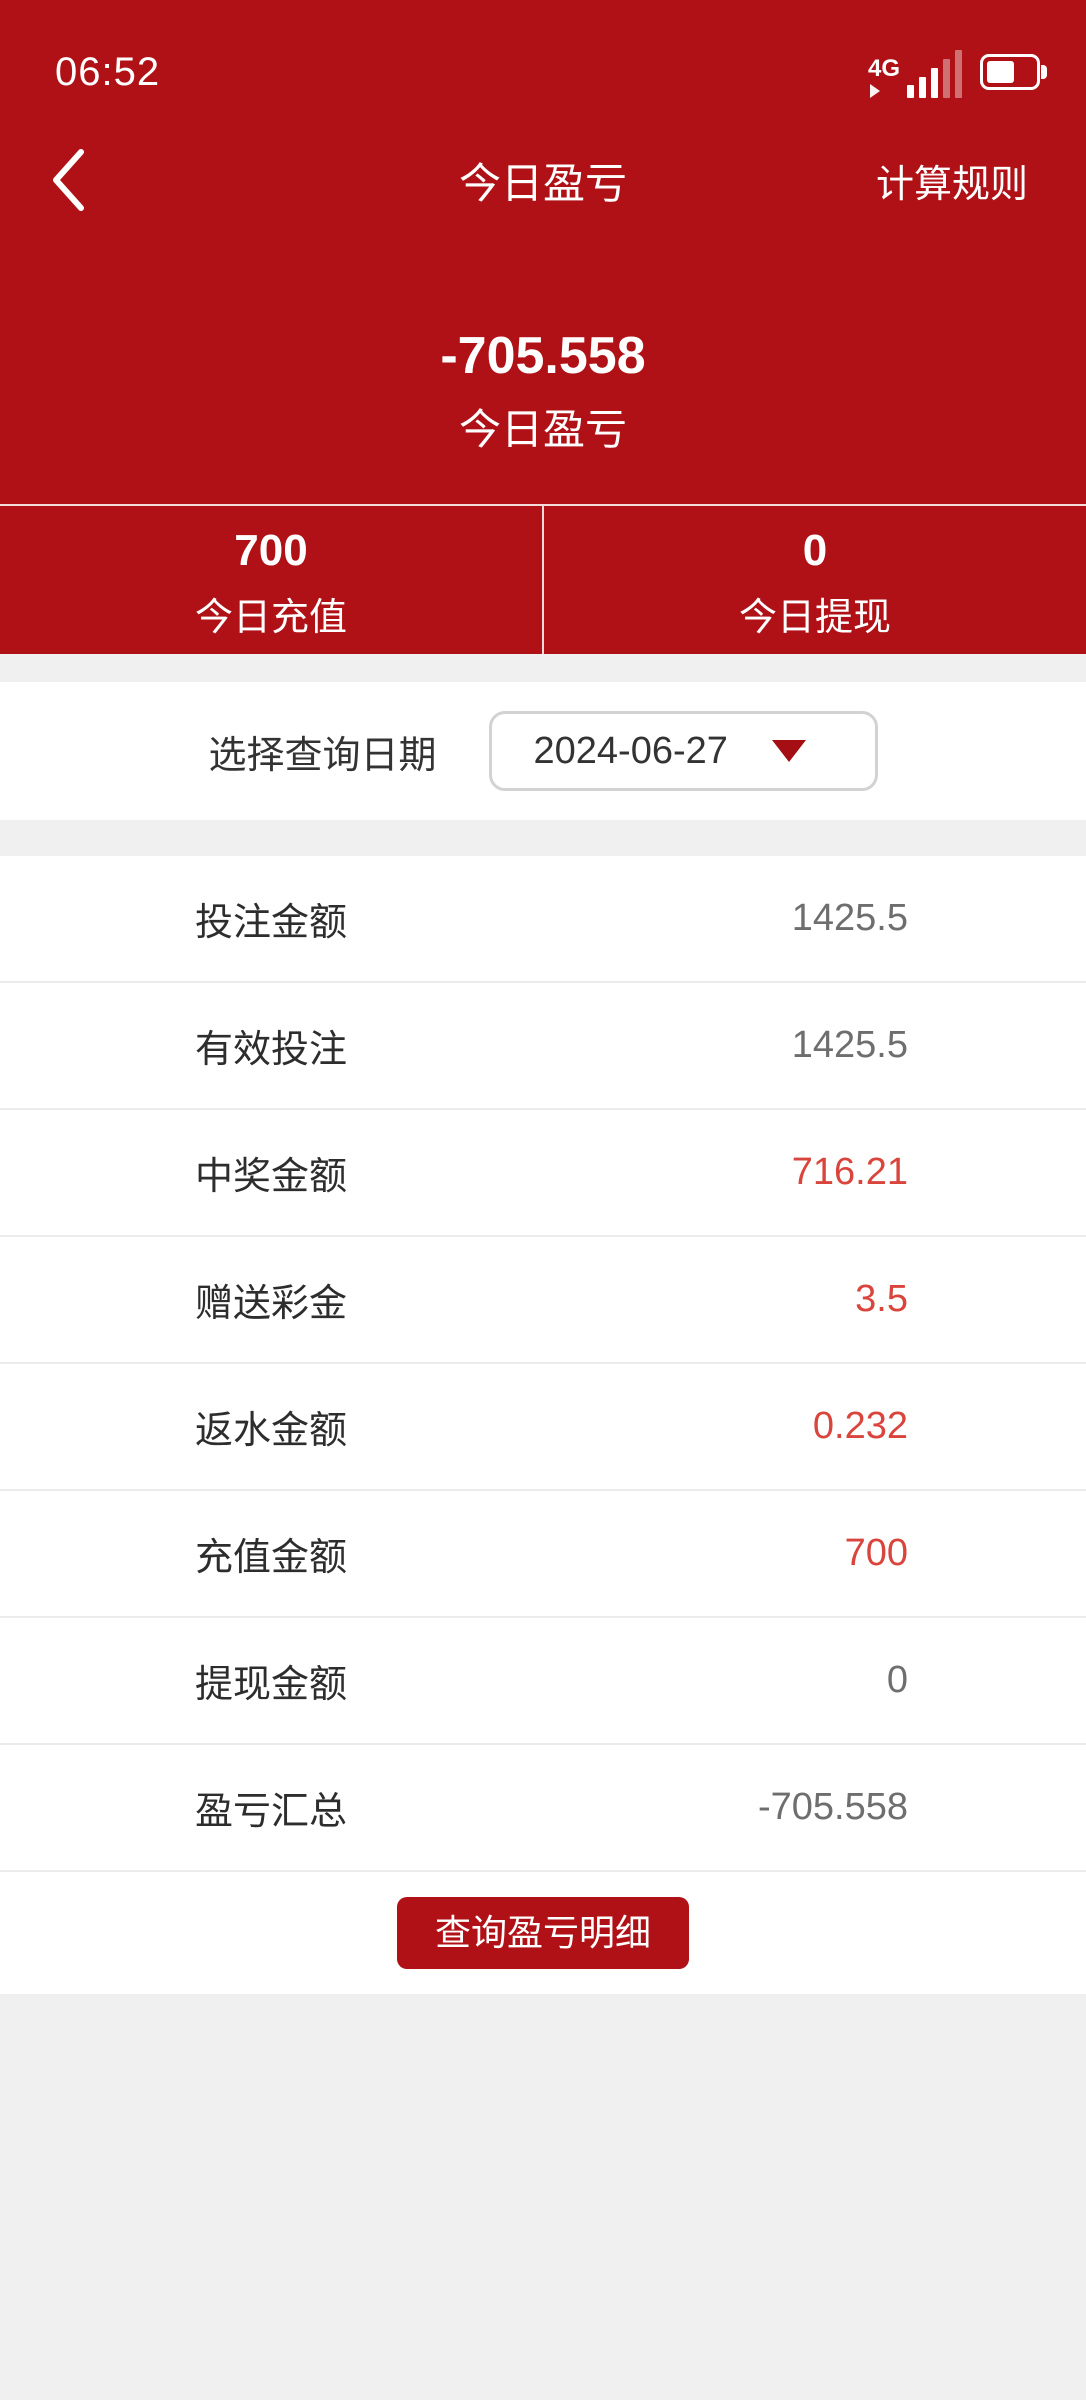 This screenshot has height=2400, width=1086. I want to click on network-type-label: 4G, so click(883, 68).